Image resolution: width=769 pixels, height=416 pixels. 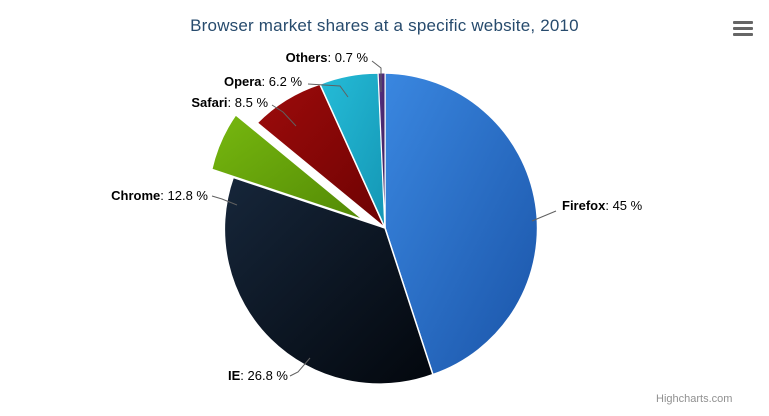 What do you see at coordinates (216, 82) in the screenshot?
I see `data-label-opera: Opera: 6.2 %` at bounding box center [216, 82].